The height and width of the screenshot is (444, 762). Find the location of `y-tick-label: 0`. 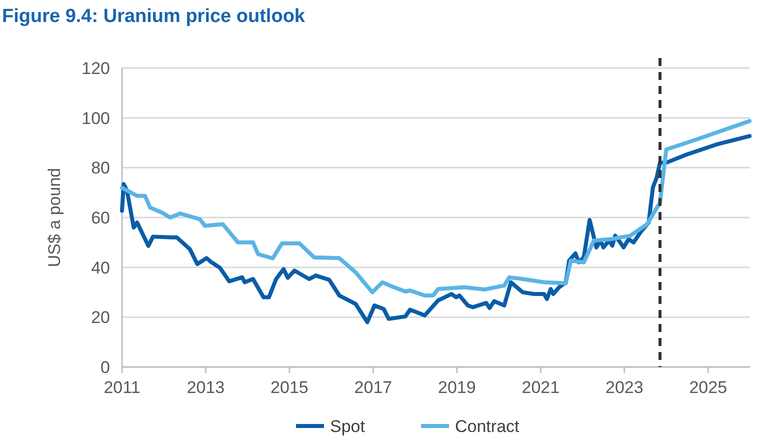

y-tick-label: 0 is located at coordinates (105, 367).